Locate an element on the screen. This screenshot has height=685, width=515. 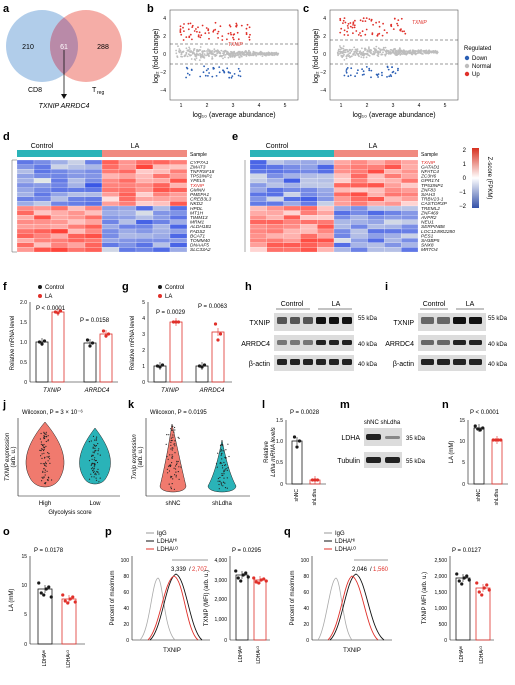
heatmap-d-cells is located at coordinates (102, 206).